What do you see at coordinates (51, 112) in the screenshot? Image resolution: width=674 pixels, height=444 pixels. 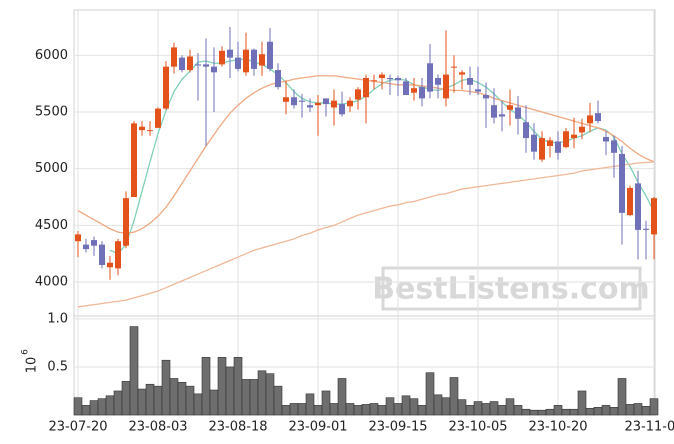 I see `y-tick-label: 5500` at bounding box center [51, 112].